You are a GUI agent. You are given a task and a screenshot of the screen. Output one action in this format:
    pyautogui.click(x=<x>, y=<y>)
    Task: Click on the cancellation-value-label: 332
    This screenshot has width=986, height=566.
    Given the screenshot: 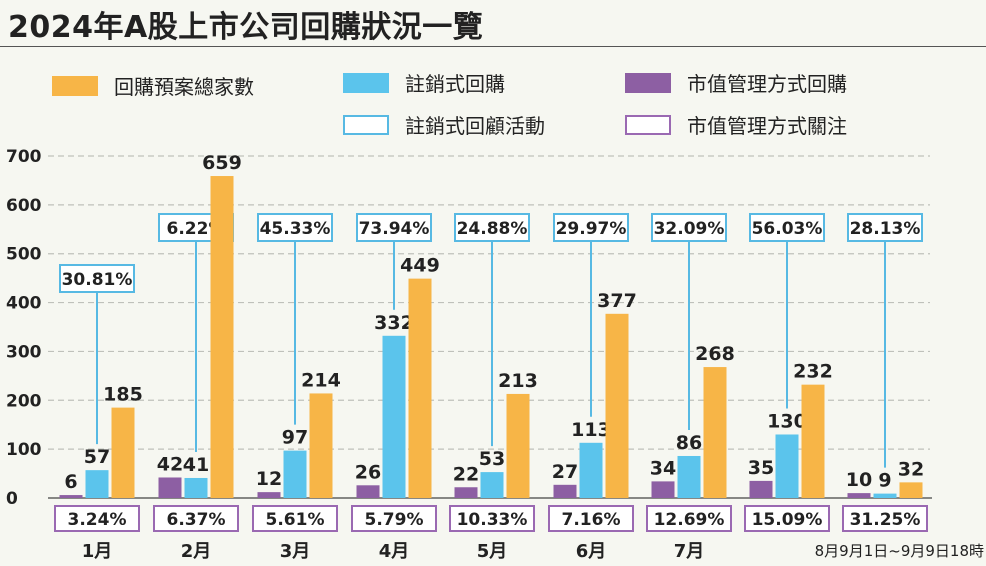 What is the action you would take?
    pyautogui.click(x=394, y=323)
    